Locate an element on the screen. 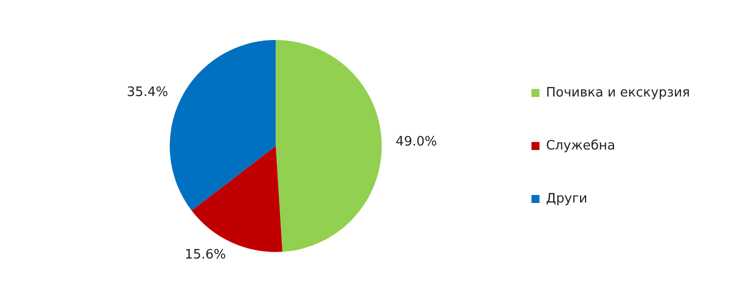 The image size is (740, 292). legend-label: Други is located at coordinates (567, 198).